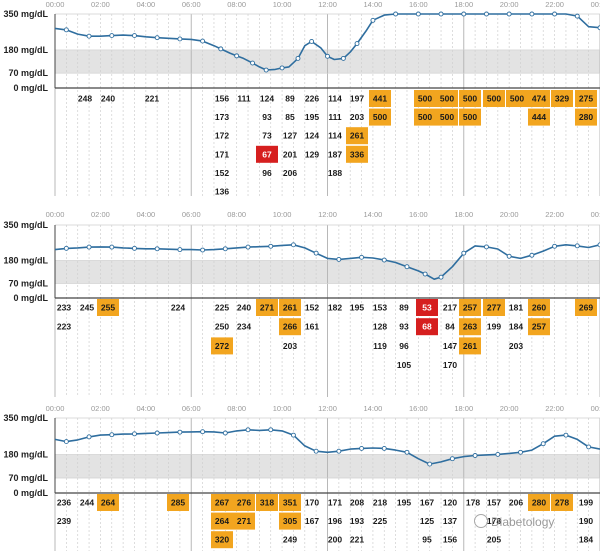 This screenshot has height=556, width=600. I want to click on reading-value: 318, so click(267, 503).